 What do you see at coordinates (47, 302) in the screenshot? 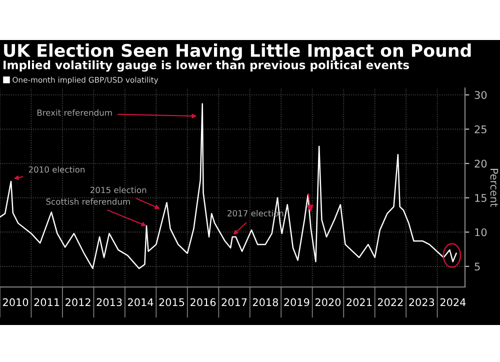
I see `x-tick-label: 2011` at bounding box center [47, 302].